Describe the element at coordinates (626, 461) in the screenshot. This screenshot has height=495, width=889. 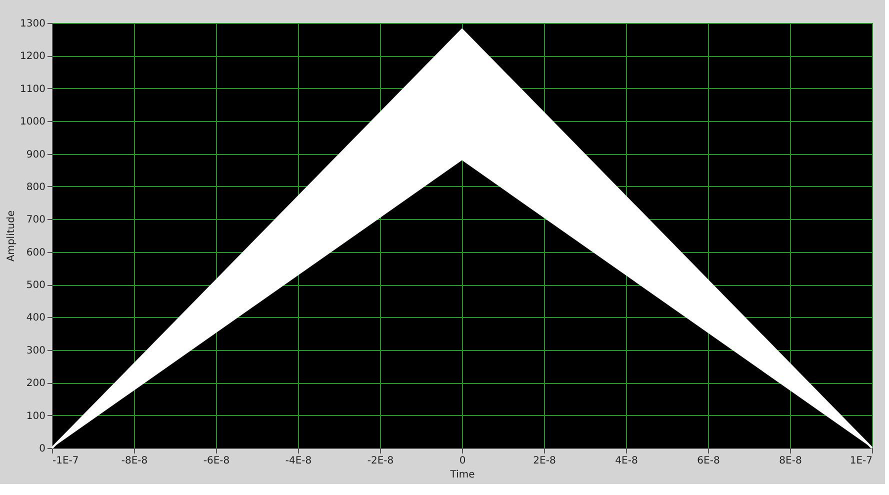
I see `x-tick-label: 4E-8` at that location.